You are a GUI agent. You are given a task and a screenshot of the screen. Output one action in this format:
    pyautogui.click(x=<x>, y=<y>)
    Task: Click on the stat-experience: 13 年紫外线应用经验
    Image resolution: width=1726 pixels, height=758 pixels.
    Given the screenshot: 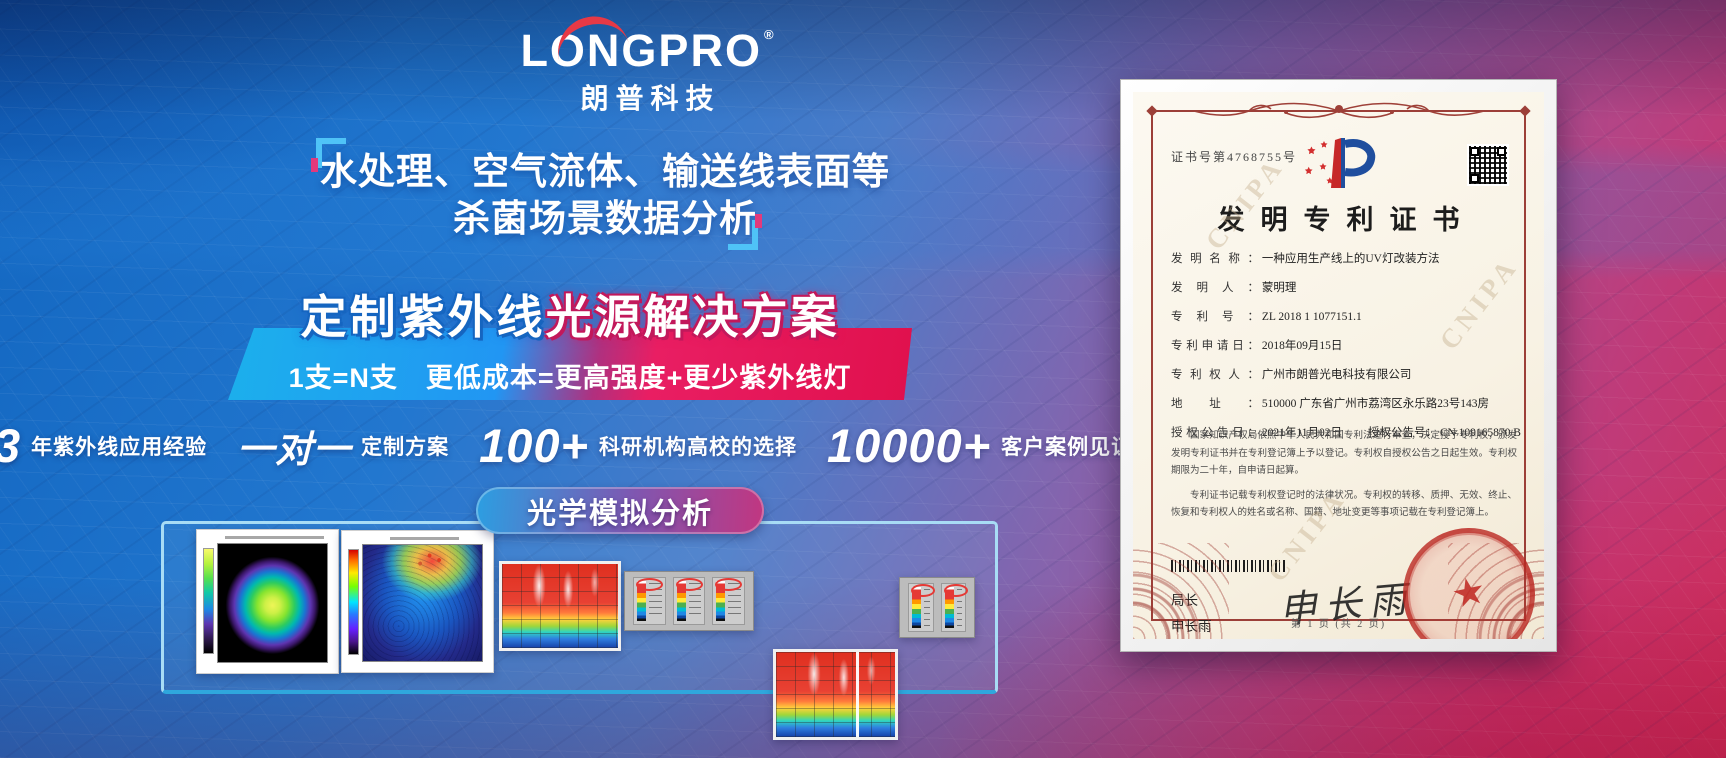 What is the action you would take?
    pyautogui.click(x=103, y=445)
    